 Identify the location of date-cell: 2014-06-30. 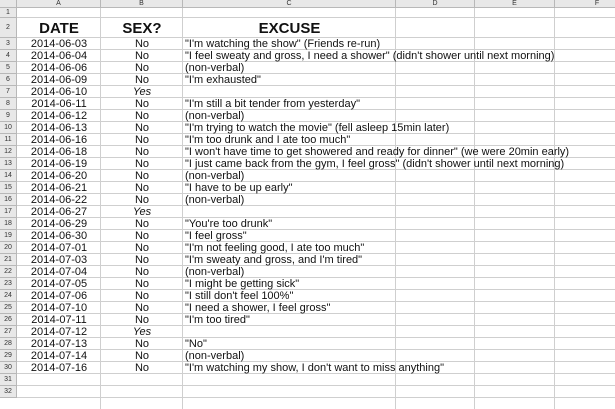
(59, 236).